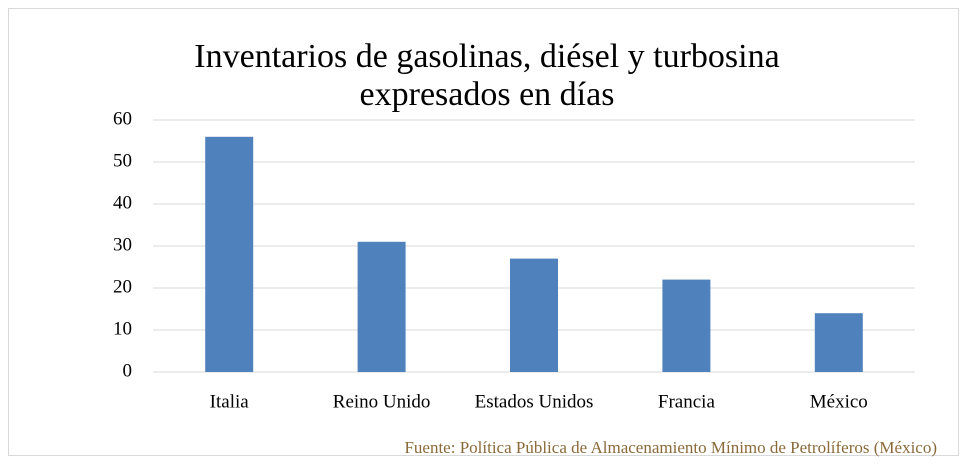 The height and width of the screenshot is (464, 967). I want to click on y-tick-label: 60, so click(122, 118).